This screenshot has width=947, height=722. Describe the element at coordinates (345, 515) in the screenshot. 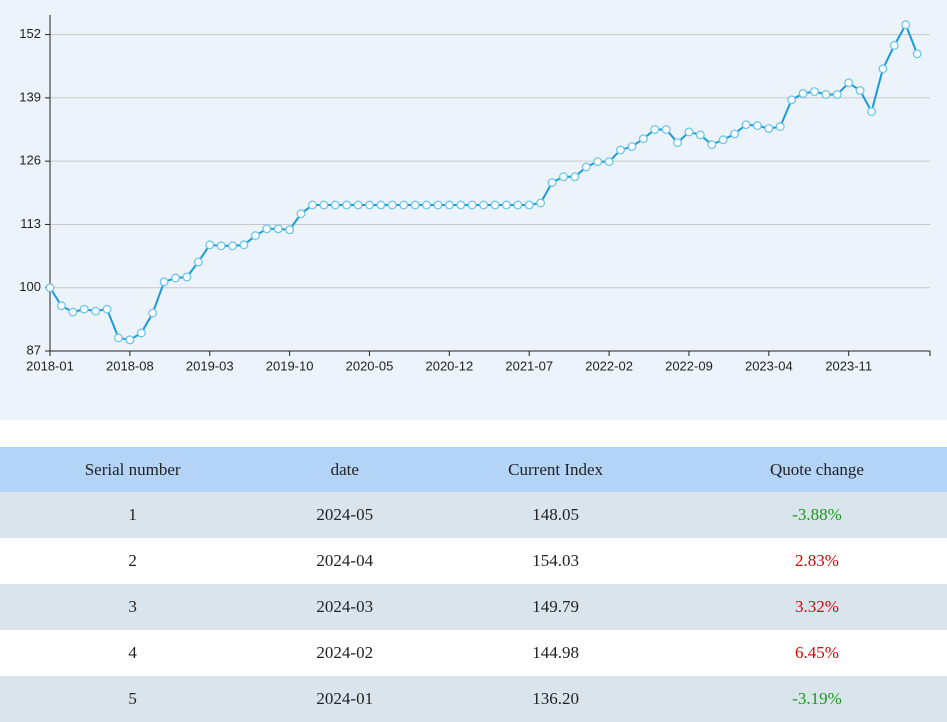

I see `table-cell: 2024-05` at that location.